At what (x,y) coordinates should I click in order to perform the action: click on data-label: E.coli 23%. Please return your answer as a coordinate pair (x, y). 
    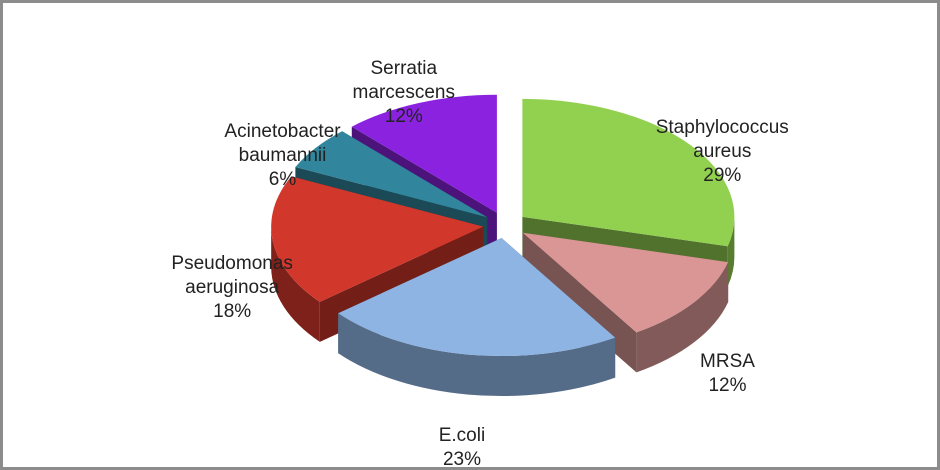
    Looking at the image, I should click on (462, 447).